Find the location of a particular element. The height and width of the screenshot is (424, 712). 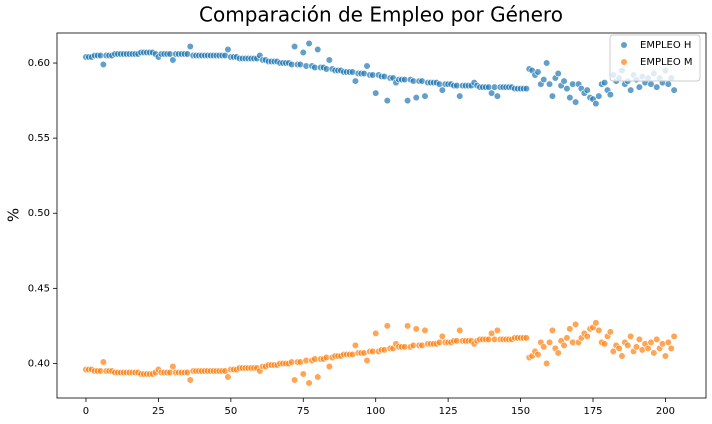

x-tick-label: 50 is located at coordinates (230, 411).